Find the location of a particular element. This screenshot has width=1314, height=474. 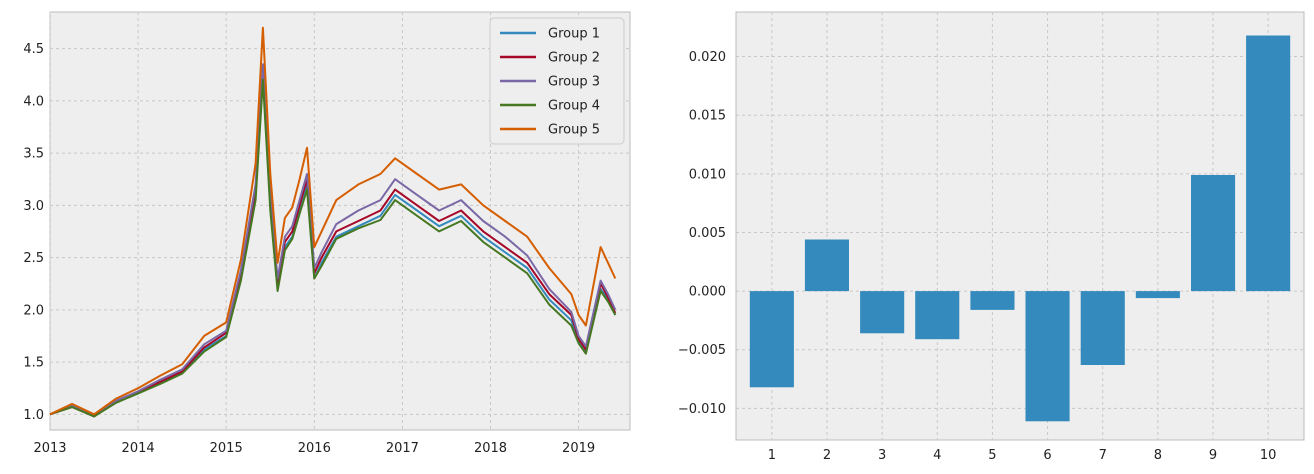

y-tick-label: 3.5 is located at coordinates (33, 154).